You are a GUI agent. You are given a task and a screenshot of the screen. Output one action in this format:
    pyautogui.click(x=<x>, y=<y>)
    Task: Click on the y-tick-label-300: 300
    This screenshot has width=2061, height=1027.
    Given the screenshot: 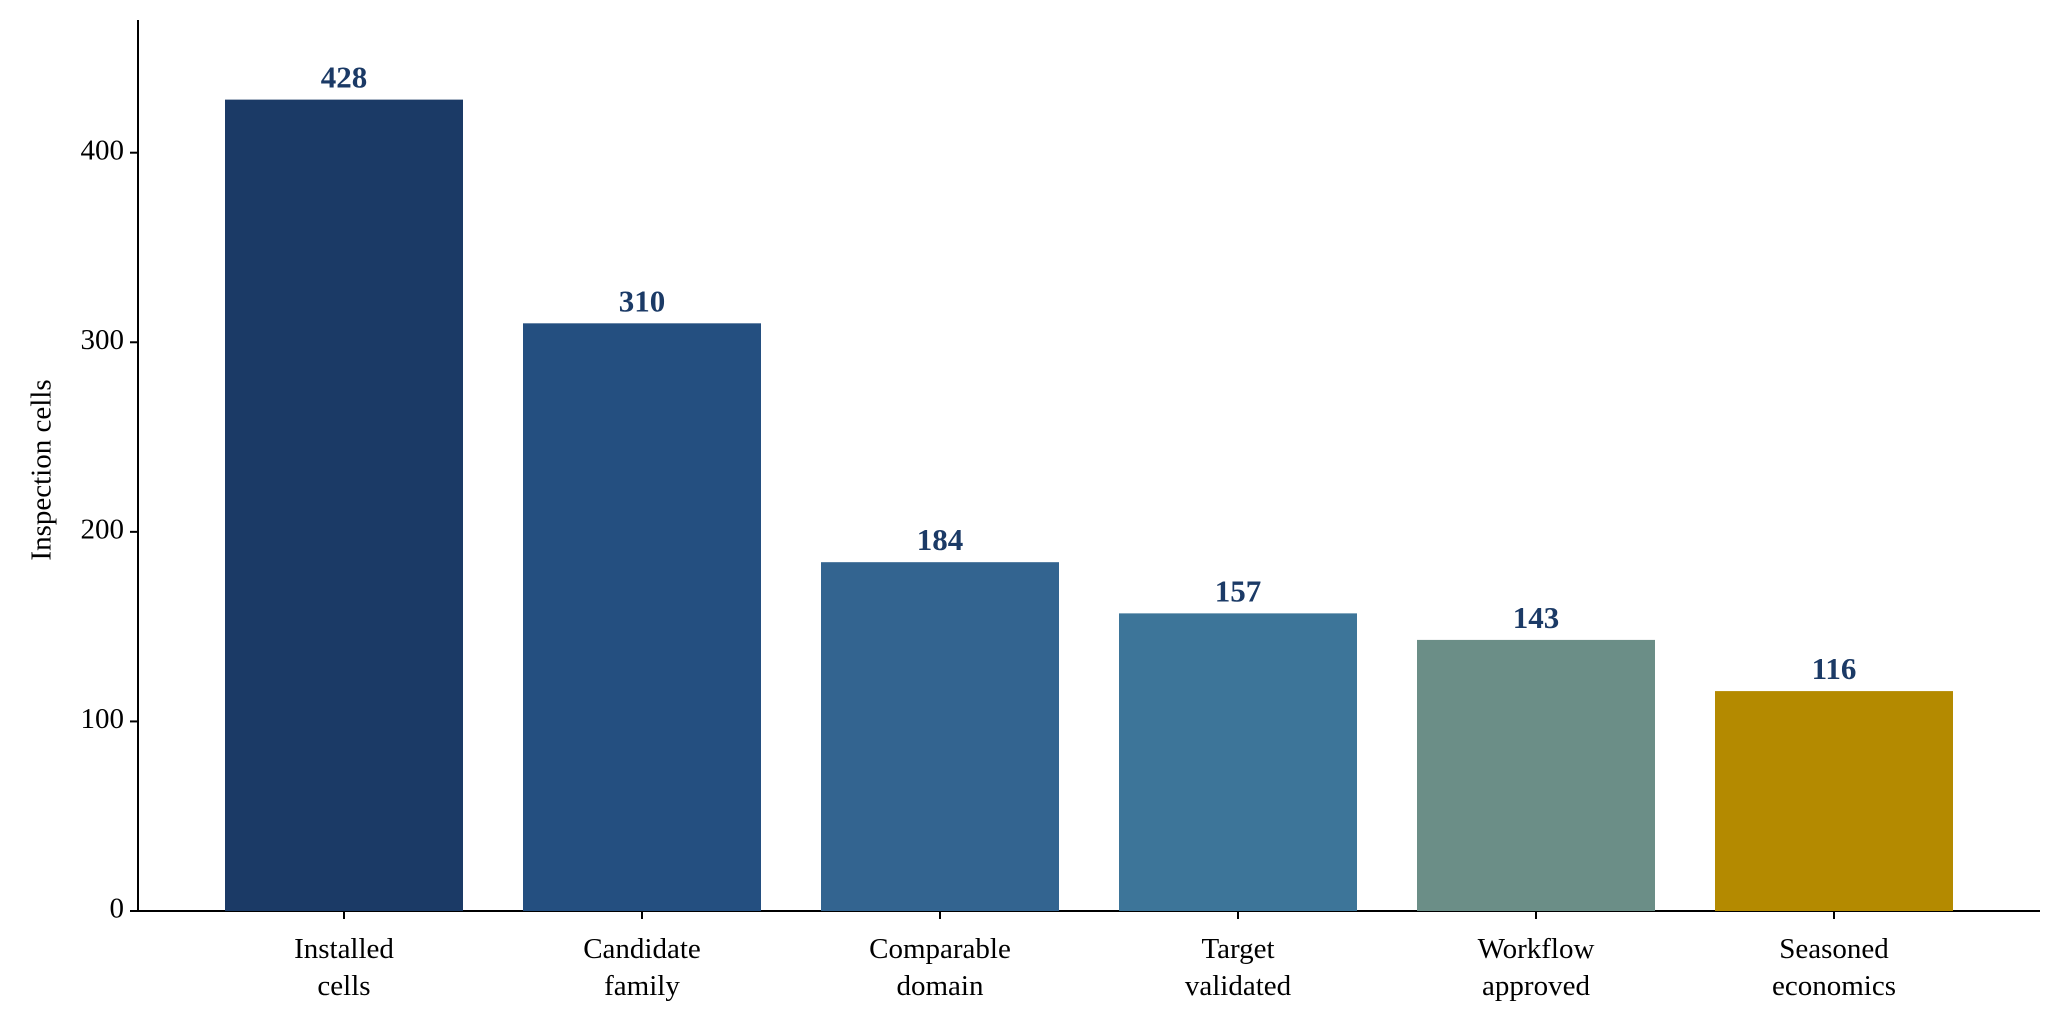 What is the action you would take?
    pyautogui.click(x=103, y=340)
    